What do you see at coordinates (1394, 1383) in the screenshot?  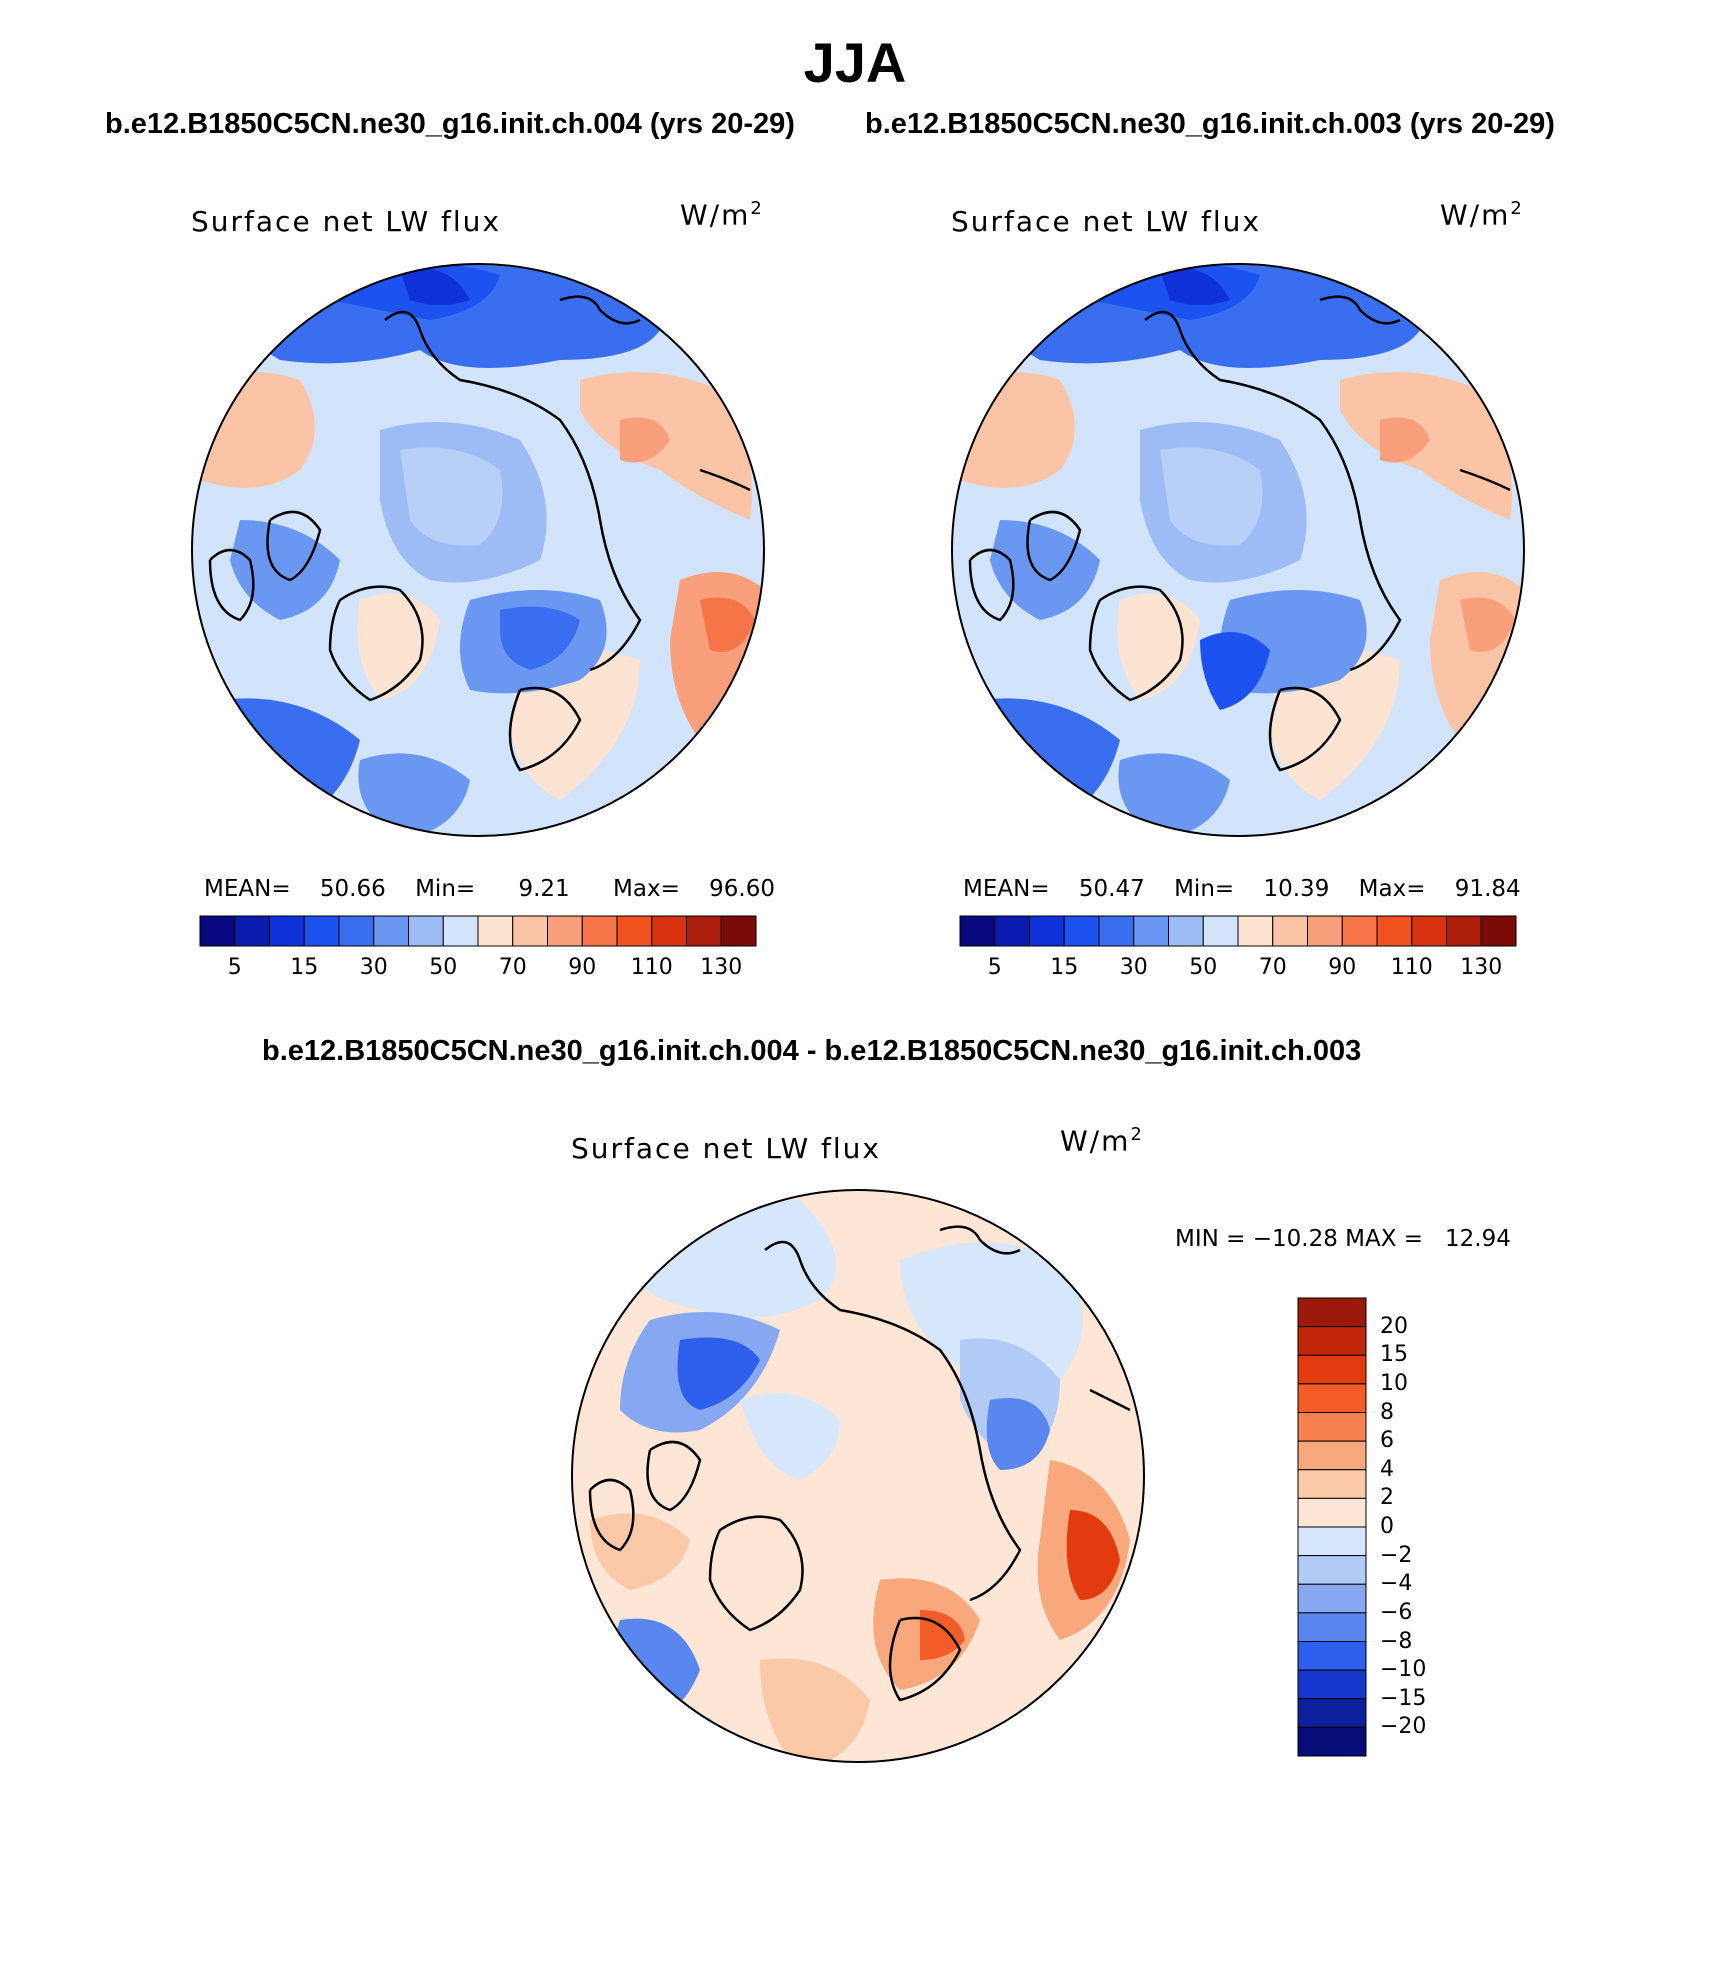 I see `diff-colorbar-tick-label: 10` at bounding box center [1394, 1383].